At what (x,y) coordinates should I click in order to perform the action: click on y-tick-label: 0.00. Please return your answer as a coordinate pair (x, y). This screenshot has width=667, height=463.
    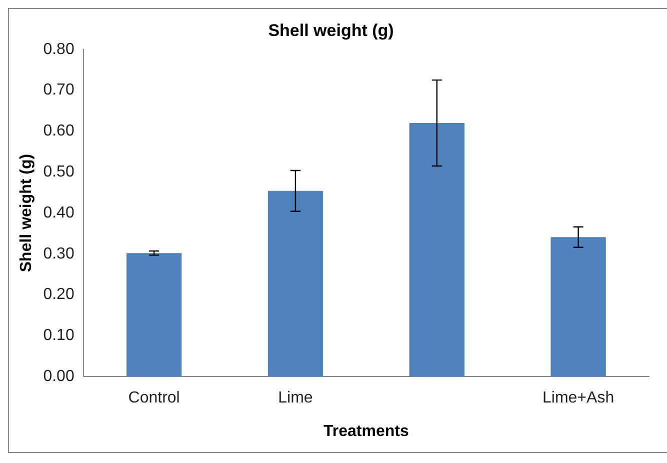
    Looking at the image, I should click on (58, 377).